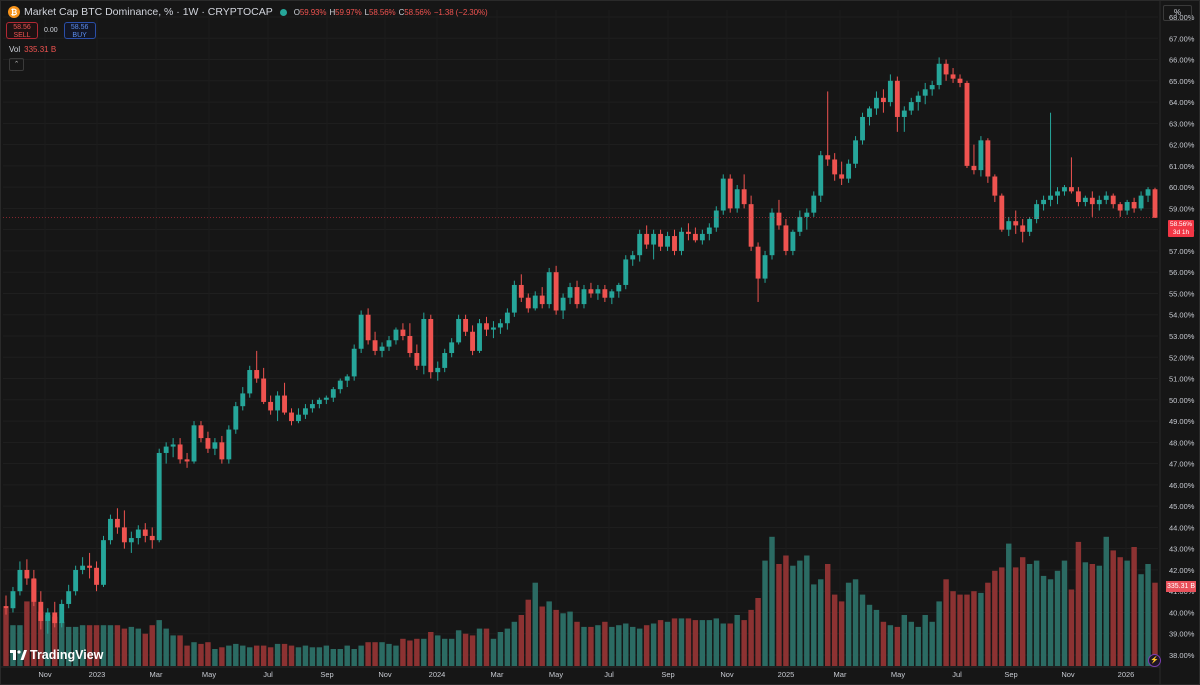 This screenshot has height=685, width=1200. I want to click on y-tick-label: 38.00%, so click(1182, 655).